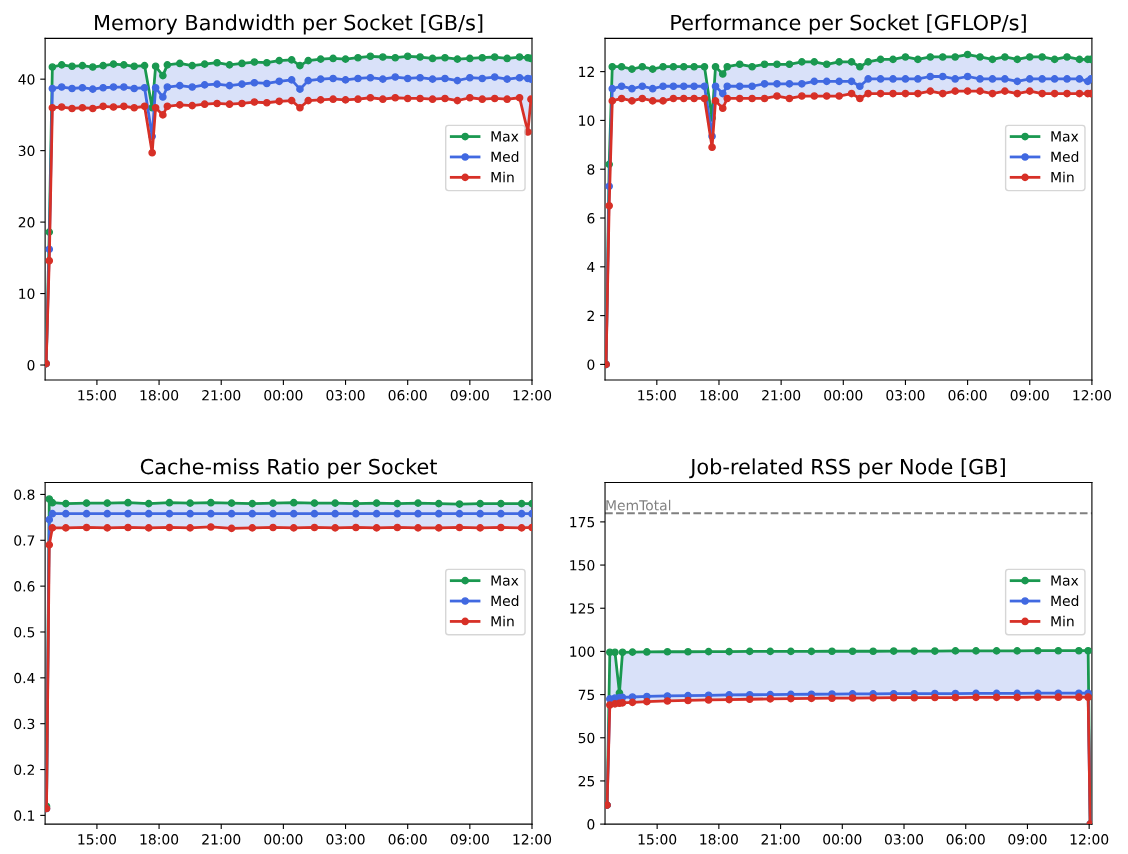  I want to click on y-tick-label: 125, so click(582, 608).